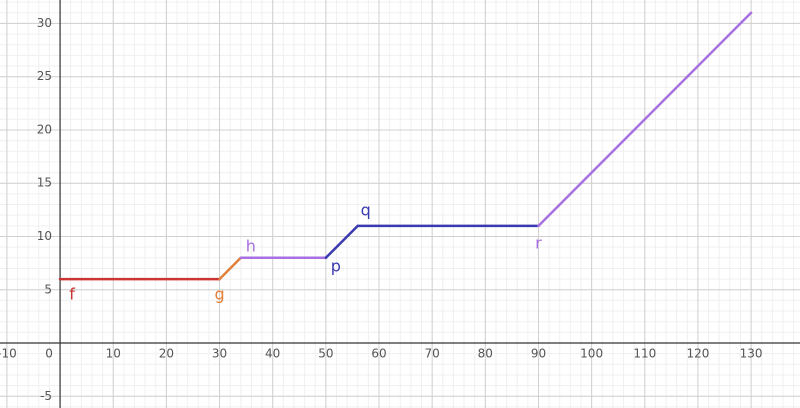  Describe the element at coordinates (219, 354) in the screenshot. I see `x-tick-label: 30` at that location.